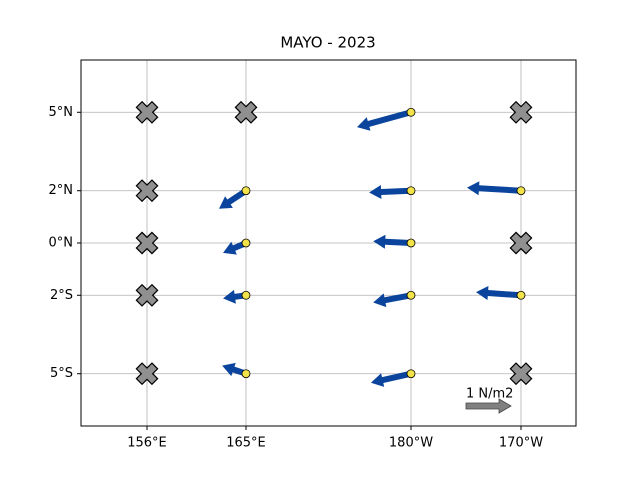 The height and width of the screenshot is (484, 640). What do you see at coordinates (61, 295) in the screenshot?
I see `y-tick-label: 2°S` at bounding box center [61, 295].